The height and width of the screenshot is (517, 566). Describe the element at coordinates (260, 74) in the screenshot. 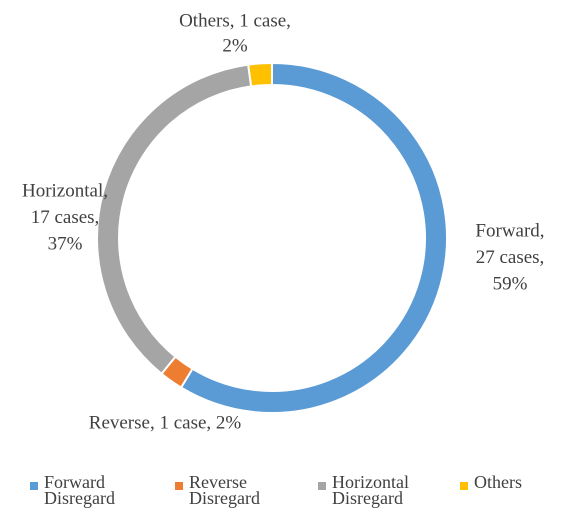

I see `donut-slice` at that location.